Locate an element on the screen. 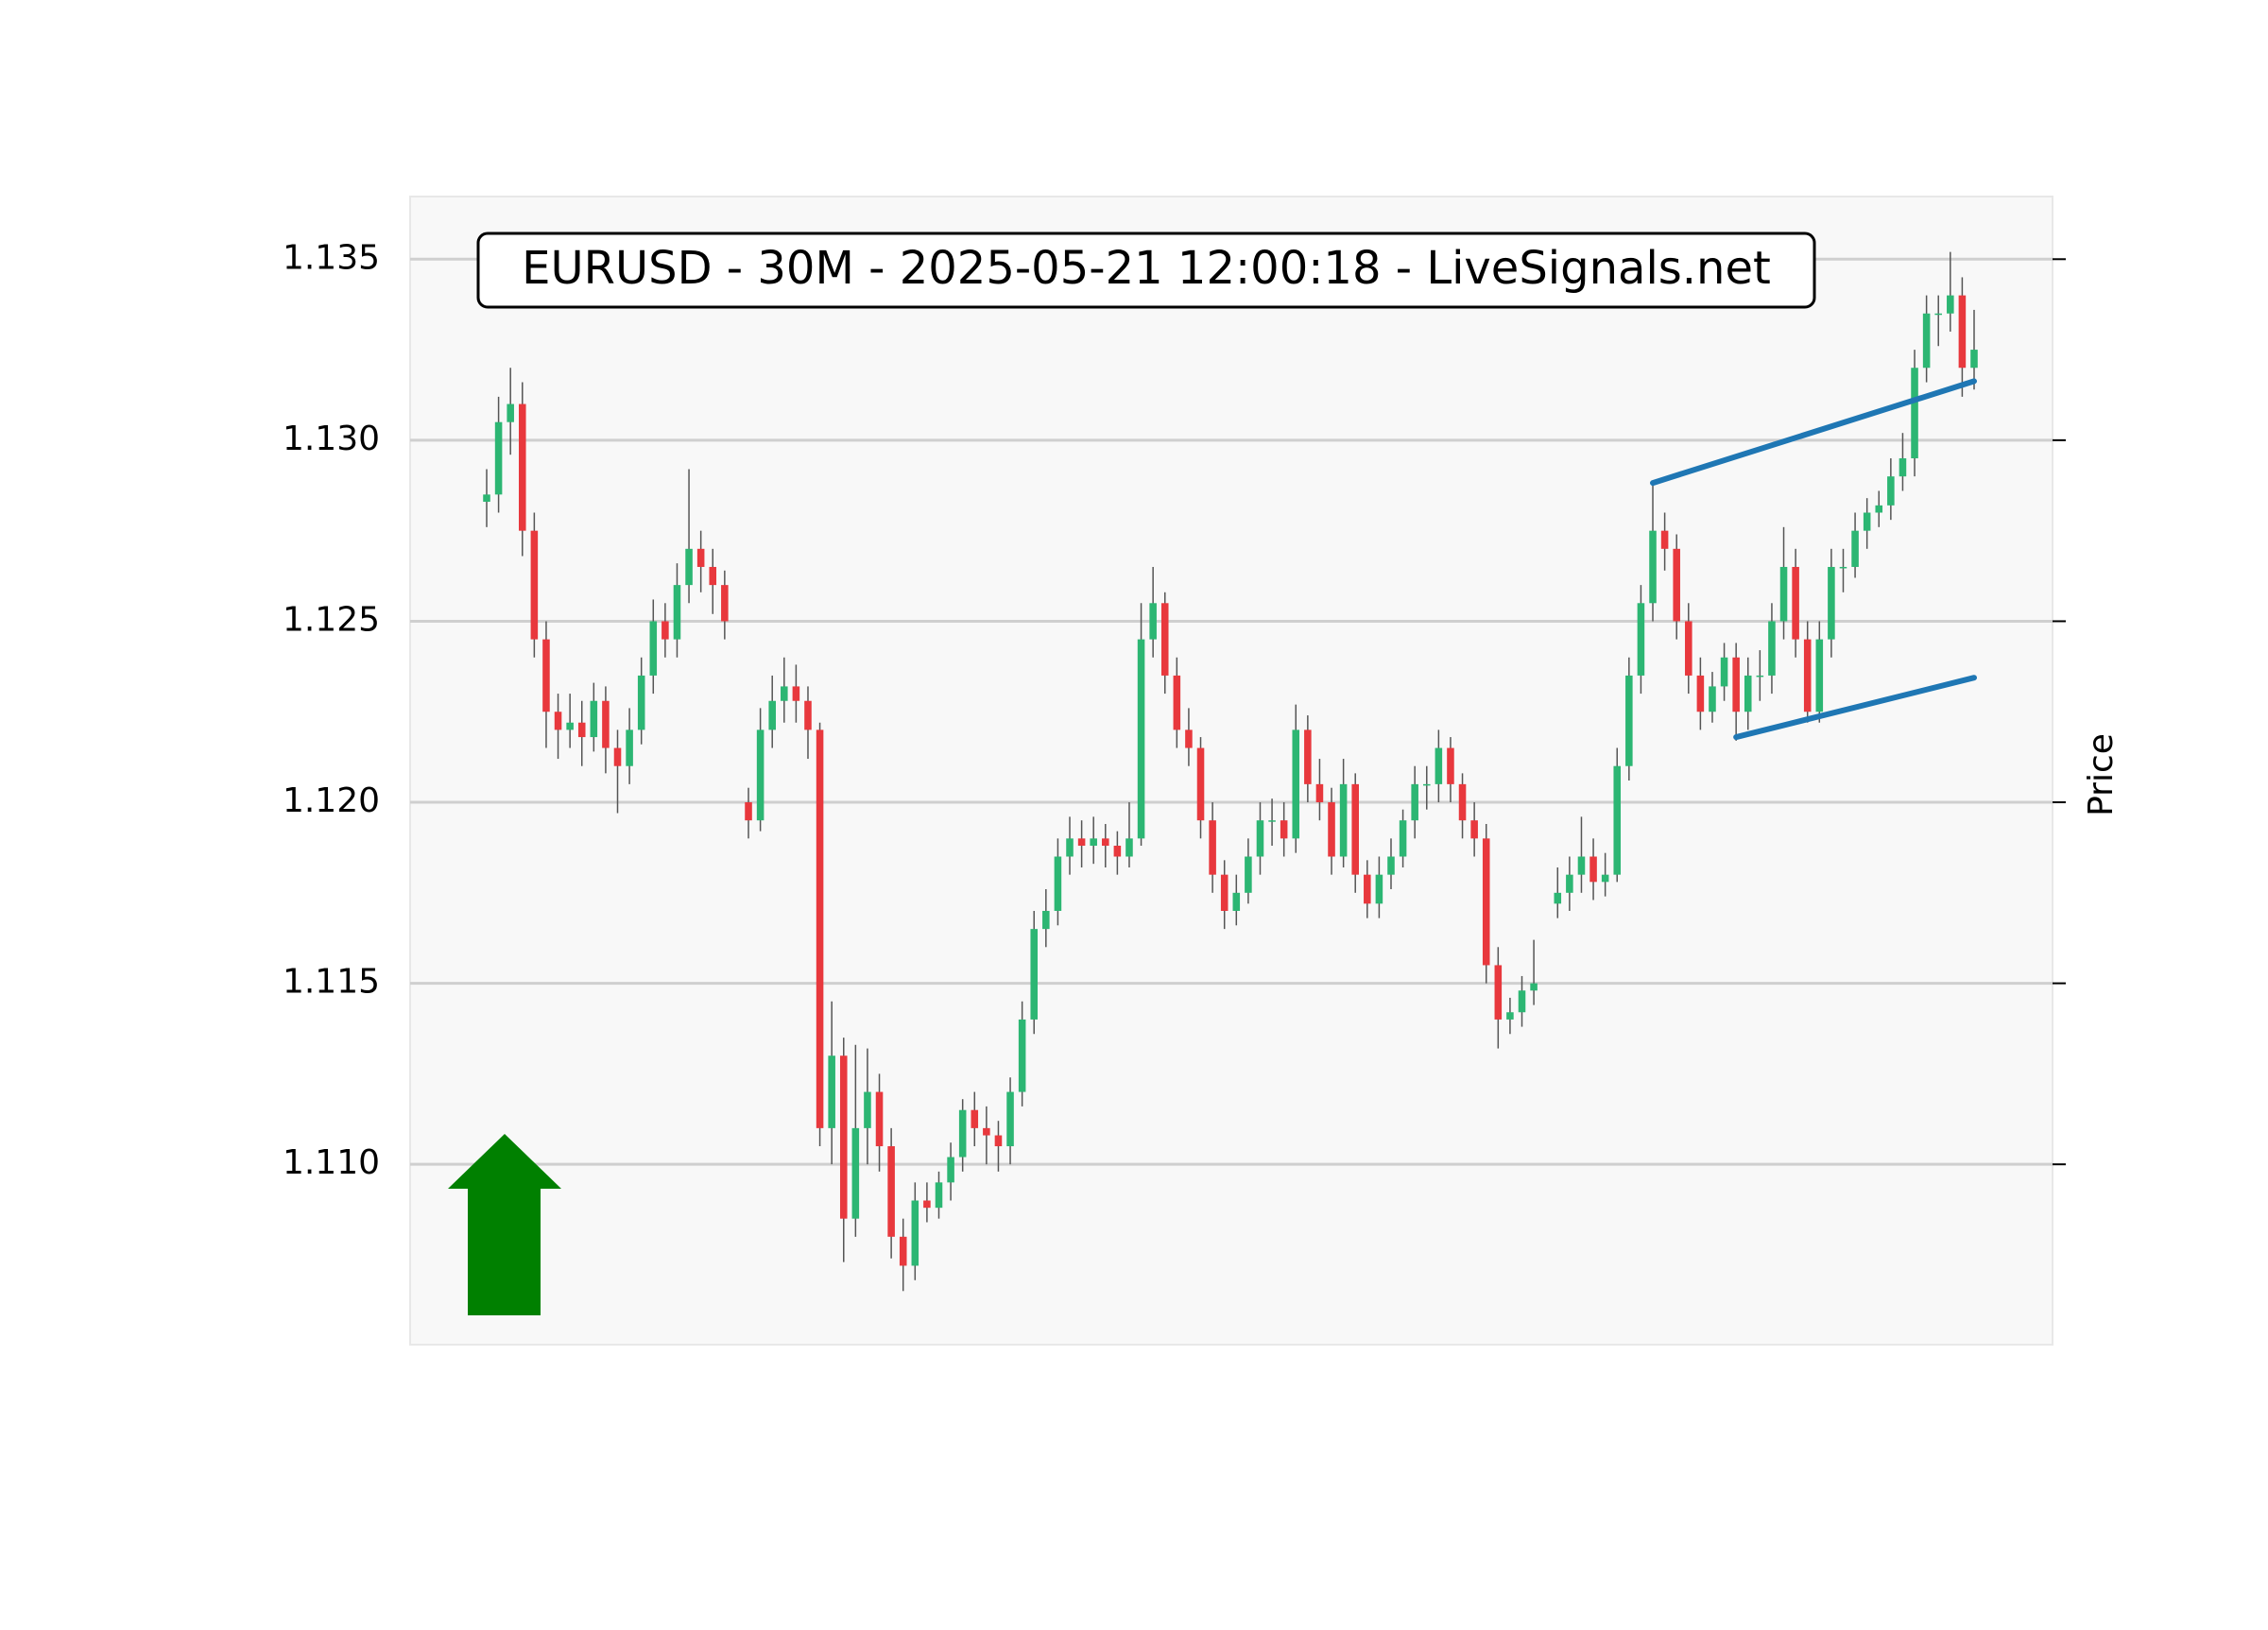  y-tick-label: 1.115 is located at coordinates (331, 983).